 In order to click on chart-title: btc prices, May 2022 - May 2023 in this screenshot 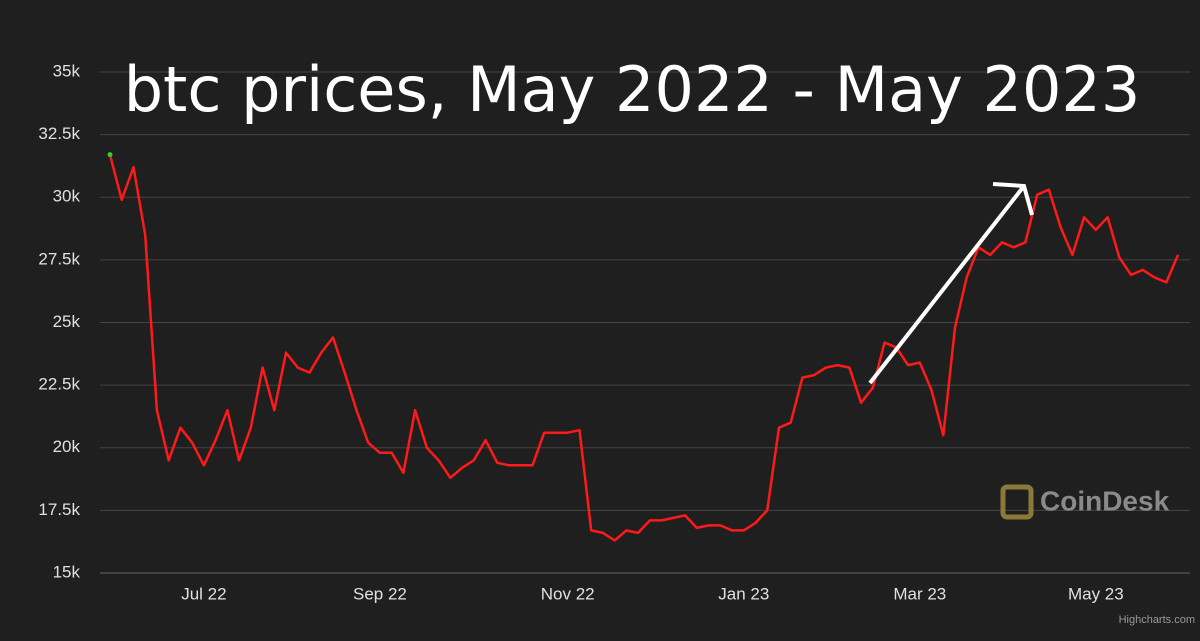, I will do `click(632, 89)`.